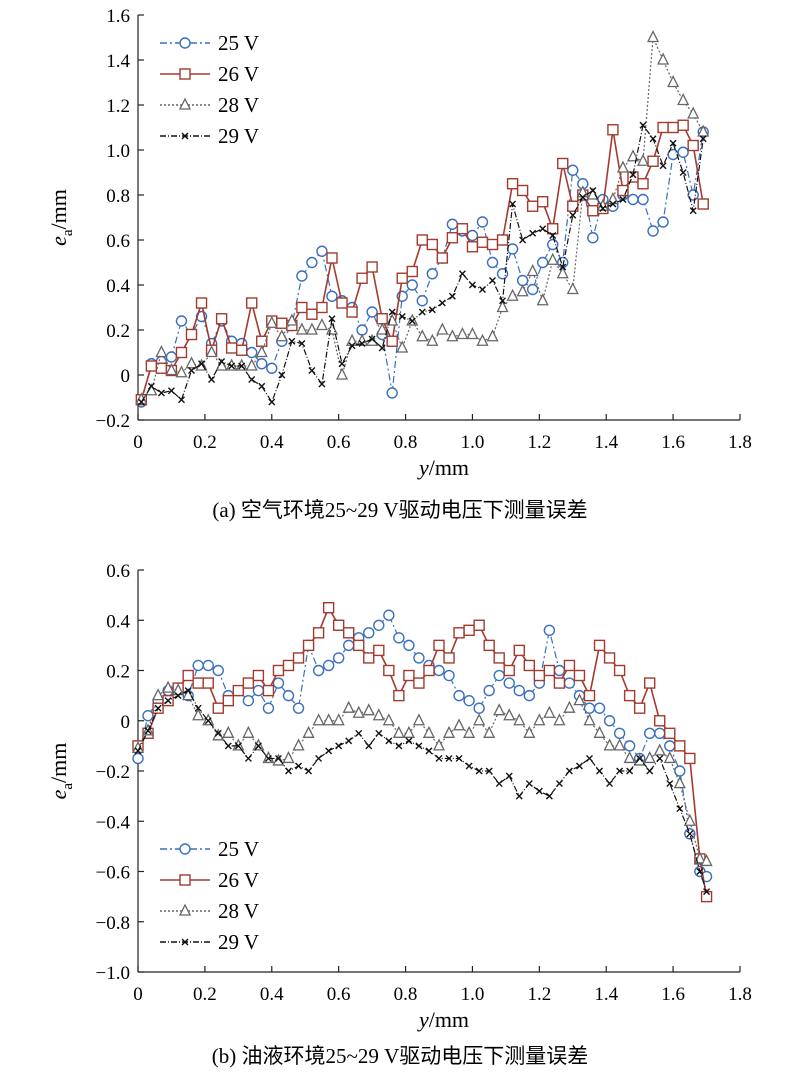  What do you see at coordinates (740, 442) in the screenshot?
I see `x-tick-label: 1.8` at bounding box center [740, 442].